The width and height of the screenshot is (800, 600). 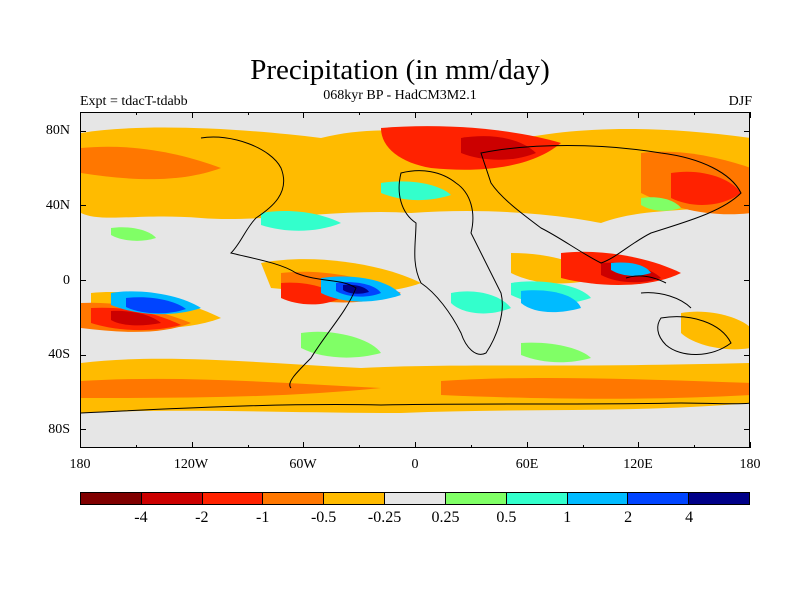 I want to click on colorbar, so click(x=415, y=498).